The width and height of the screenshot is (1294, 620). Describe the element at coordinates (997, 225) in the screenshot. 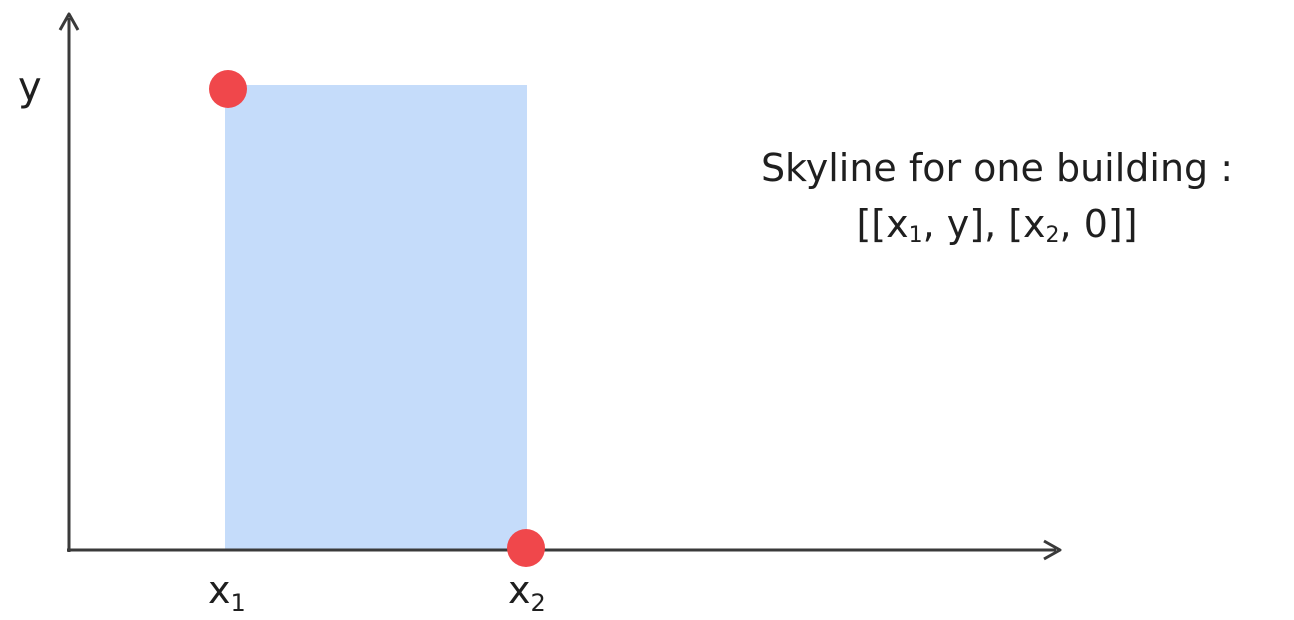

I see `caption-line-2: [[x1, y], [x2, 0]]` at that location.